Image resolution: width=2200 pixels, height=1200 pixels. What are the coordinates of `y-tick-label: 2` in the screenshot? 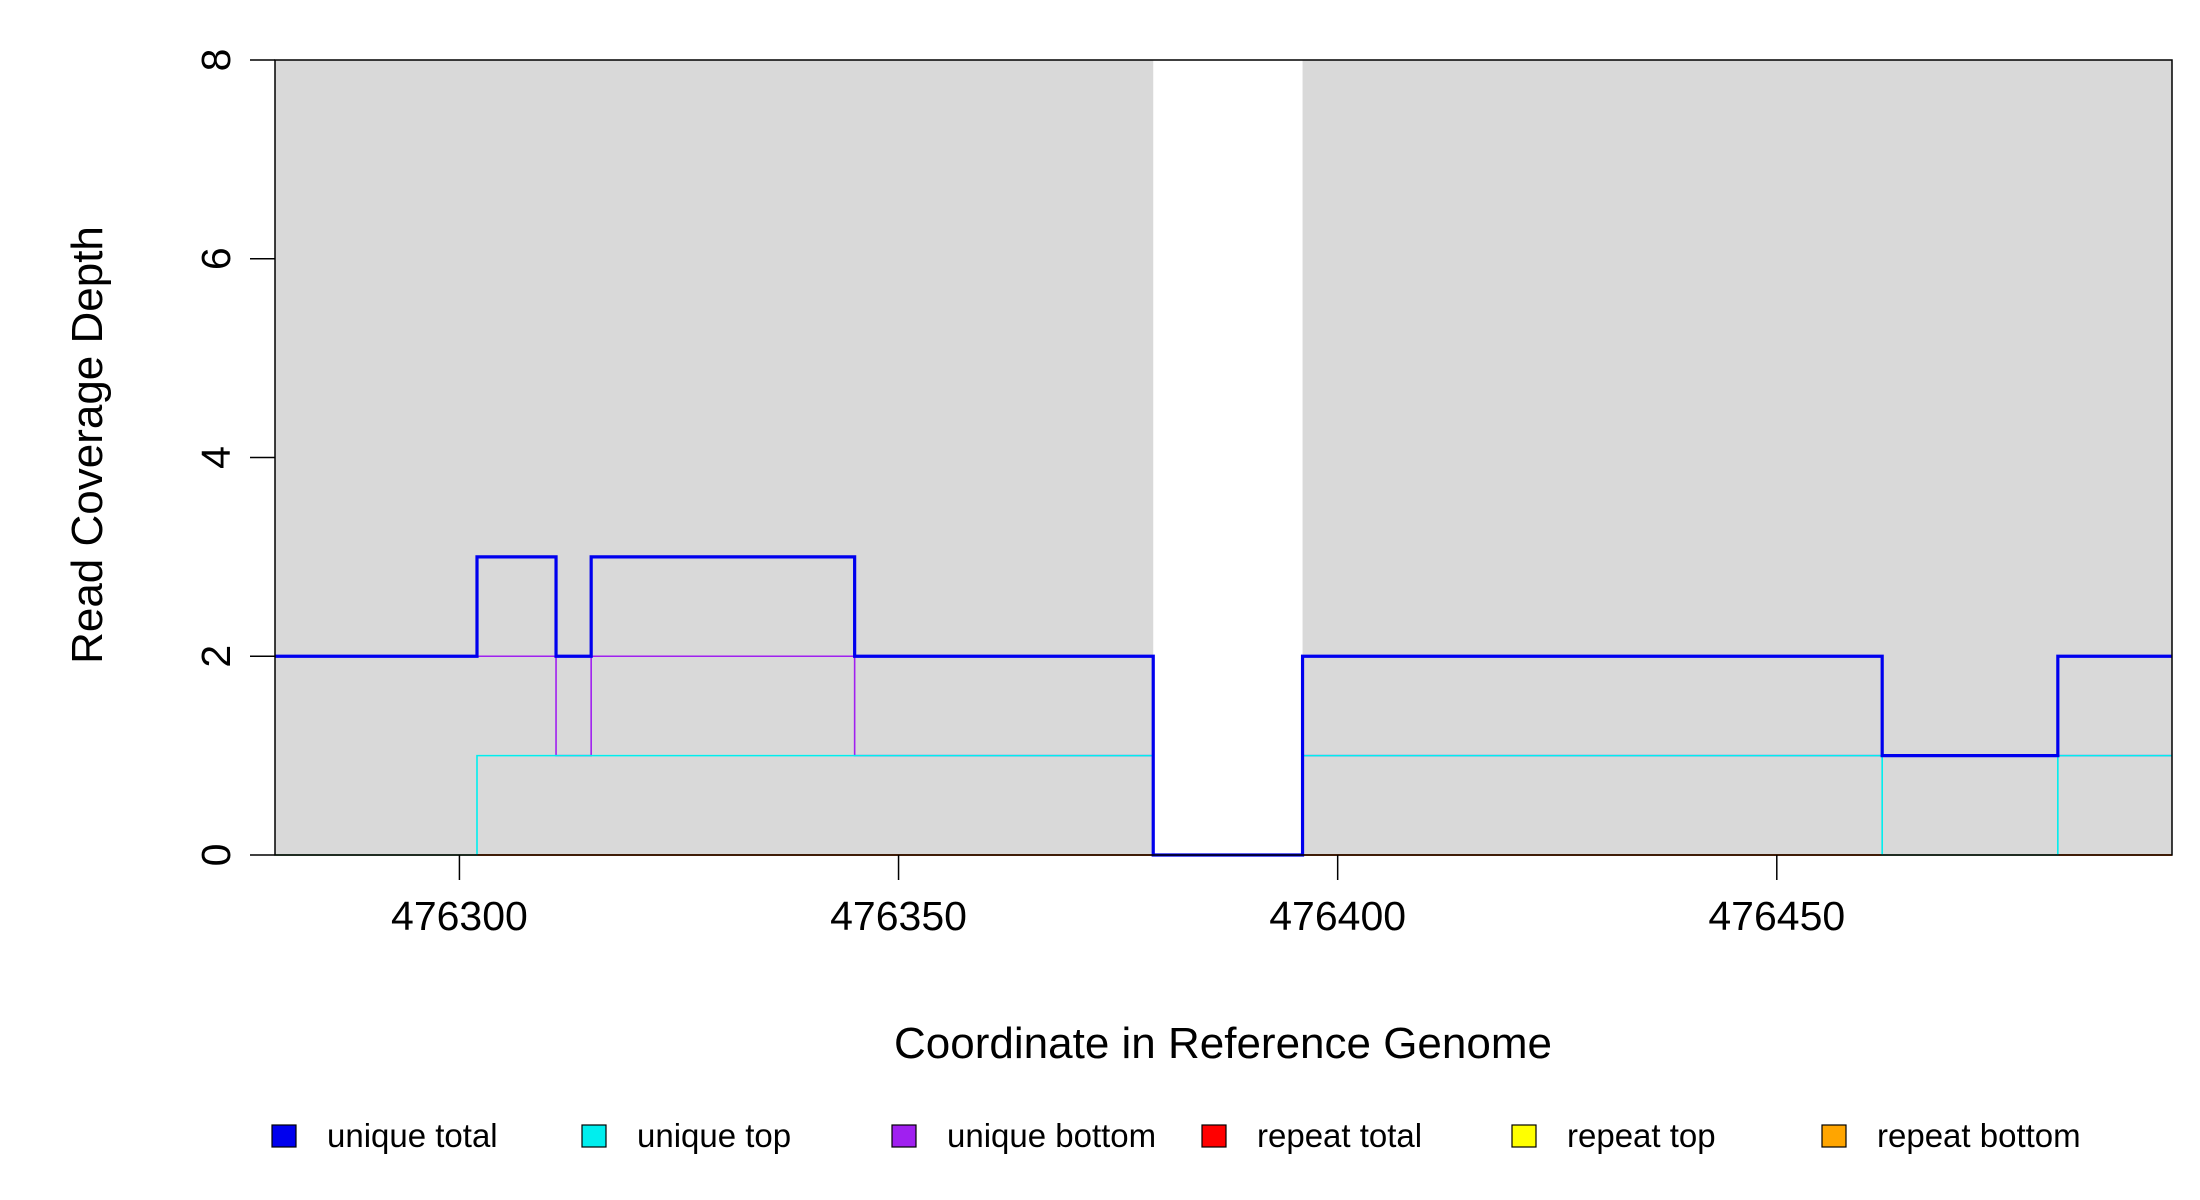 It's located at (216, 656).